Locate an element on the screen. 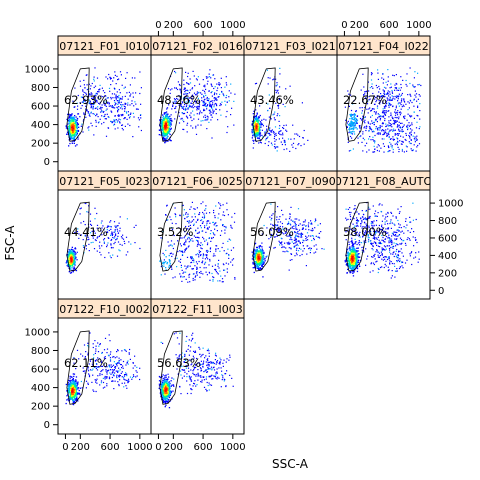  x-axis-title: SSC-A is located at coordinates (290, 464).